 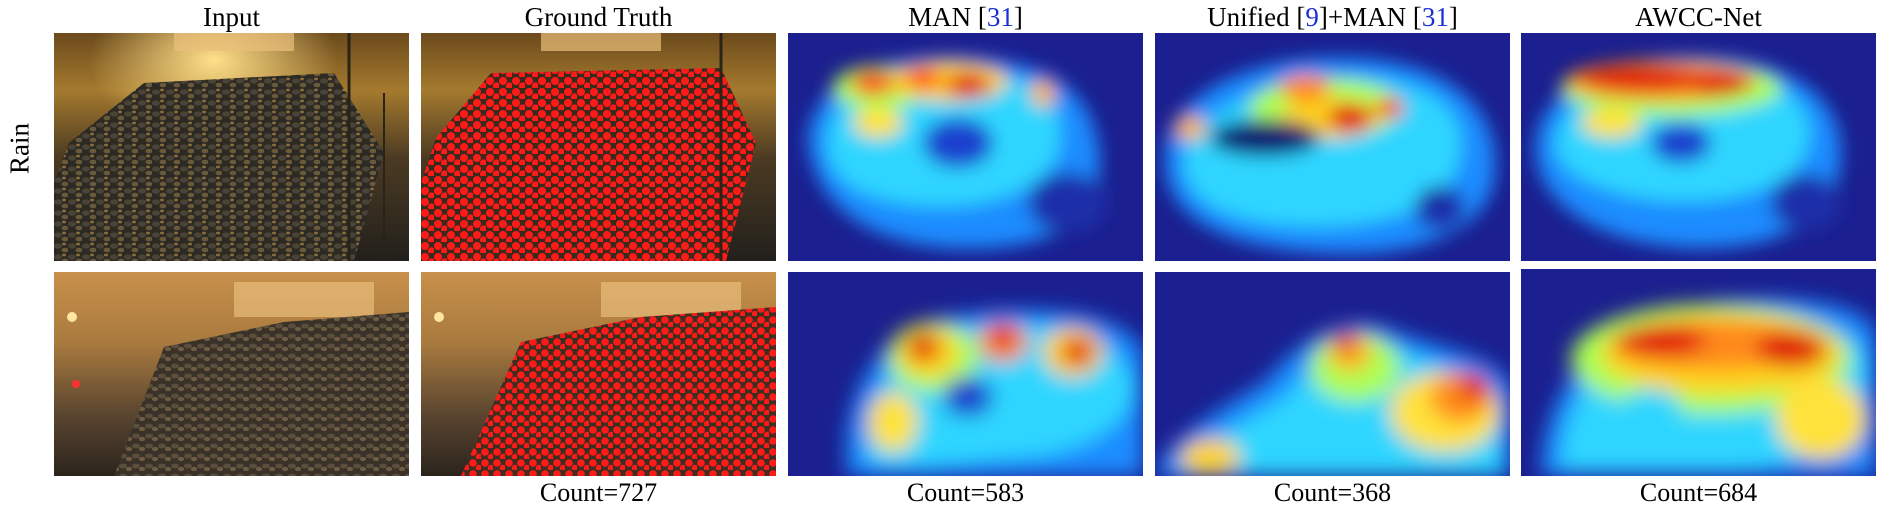 I want to click on density-map-unified-man-row2, so click(x=1332, y=374).